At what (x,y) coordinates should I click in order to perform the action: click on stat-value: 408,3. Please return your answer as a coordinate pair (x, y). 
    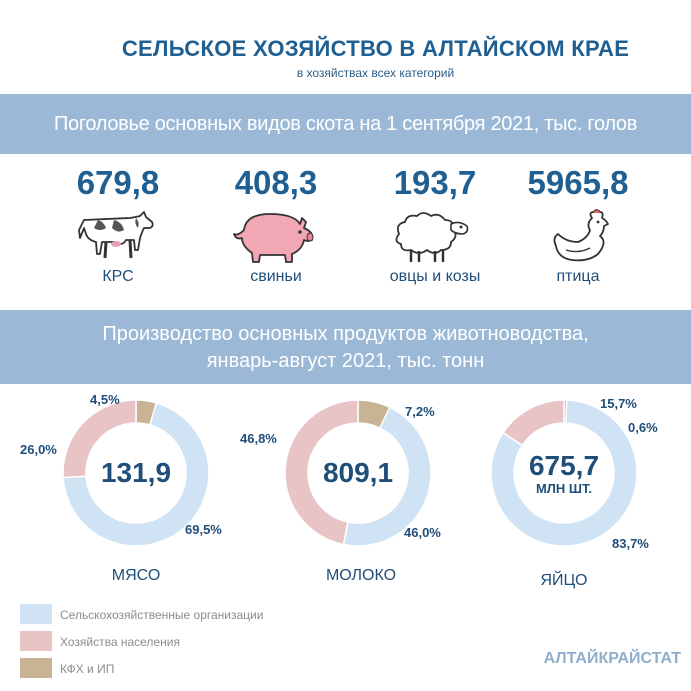
    Looking at the image, I should click on (276, 182).